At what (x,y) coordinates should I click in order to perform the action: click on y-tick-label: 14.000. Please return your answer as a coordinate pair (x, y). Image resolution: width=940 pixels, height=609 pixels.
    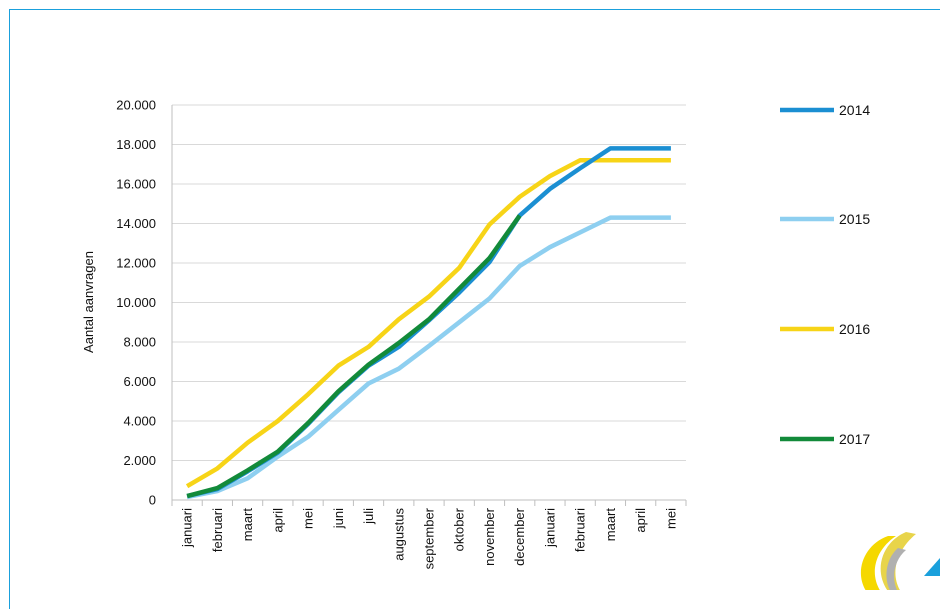
    Looking at the image, I should click on (136, 223).